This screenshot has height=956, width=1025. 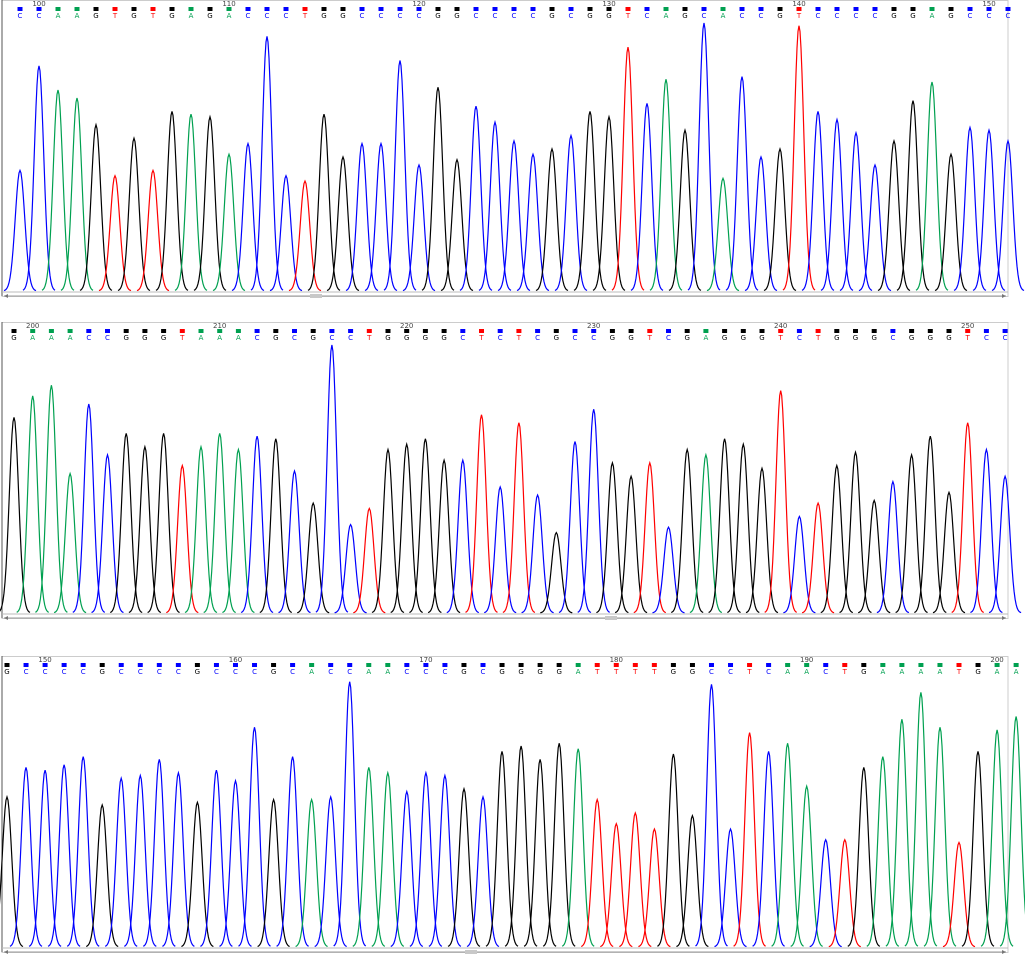 What do you see at coordinates (425, 660) in the screenshot?
I see `position-label: 170` at bounding box center [425, 660].